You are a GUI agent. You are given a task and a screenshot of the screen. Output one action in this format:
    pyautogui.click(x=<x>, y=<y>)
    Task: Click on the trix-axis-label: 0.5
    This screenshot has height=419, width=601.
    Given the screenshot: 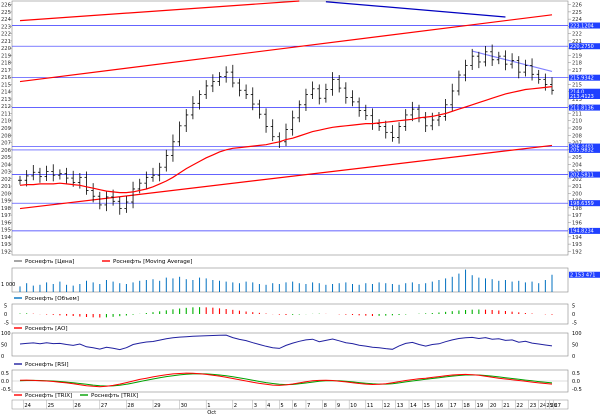 What is the action you would take?
    pyautogui.click(x=576, y=374)
    